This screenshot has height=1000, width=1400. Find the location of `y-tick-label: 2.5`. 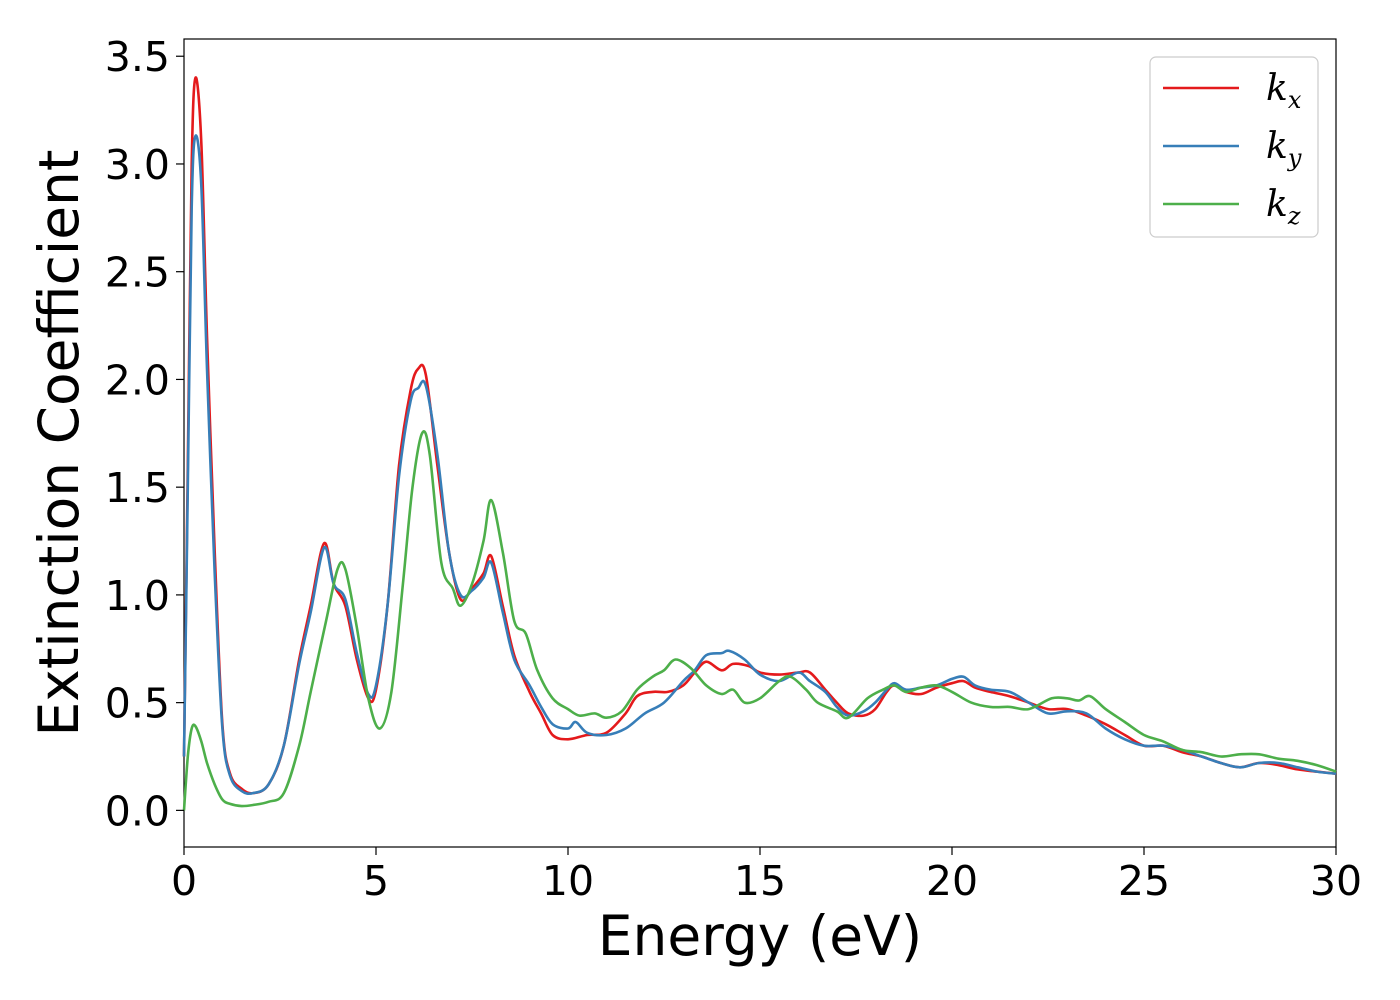

y-tick-label: 2.5 is located at coordinates (137, 273).